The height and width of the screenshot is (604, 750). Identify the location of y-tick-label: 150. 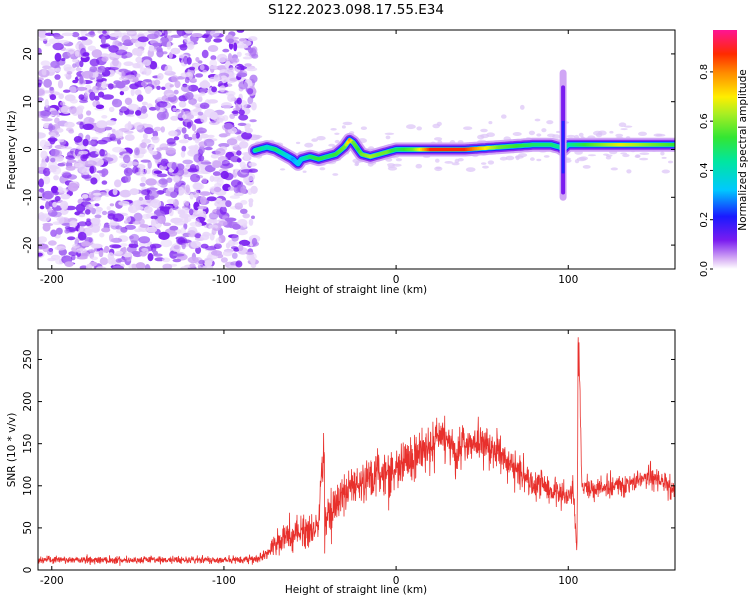
(28, 444).